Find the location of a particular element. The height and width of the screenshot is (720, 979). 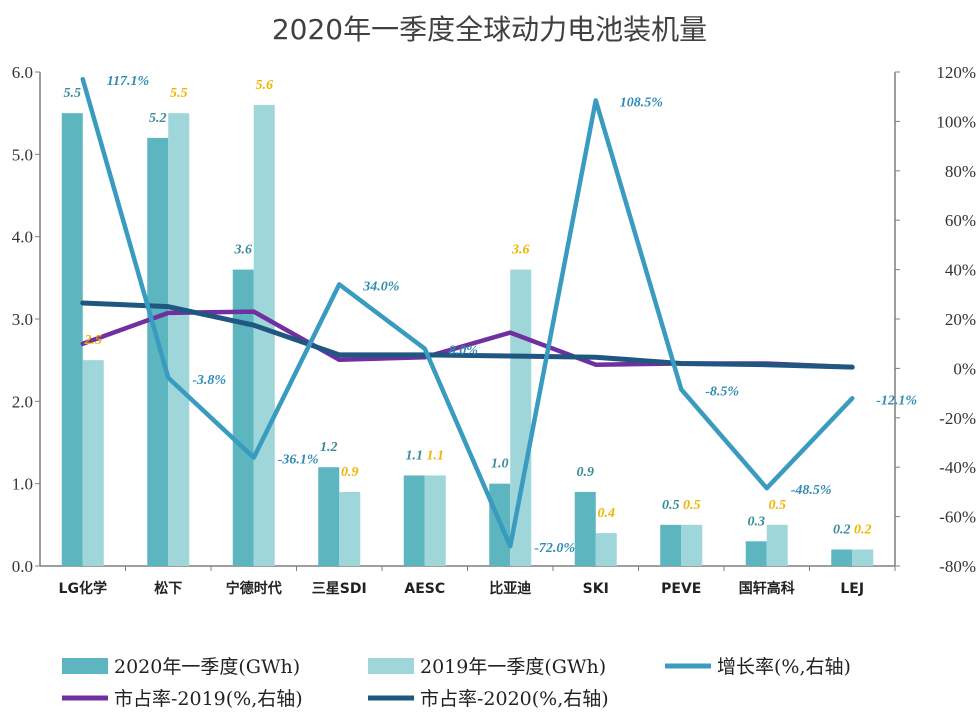

right-axis-tick-label: -80% is located at coordinates (957, 566).